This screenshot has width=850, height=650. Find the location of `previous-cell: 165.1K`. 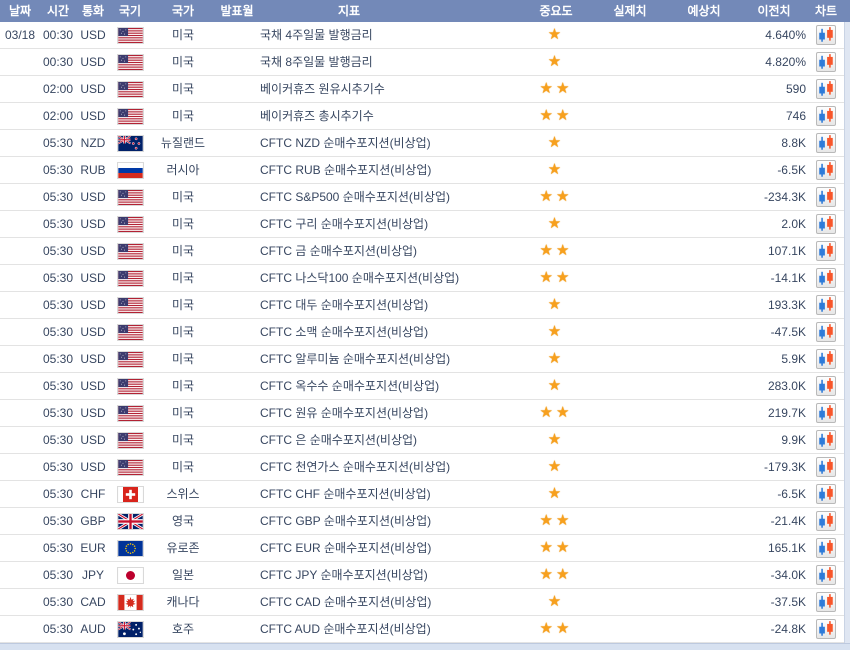

previous-cell: 165.1K is located at coordinates (786, 548).